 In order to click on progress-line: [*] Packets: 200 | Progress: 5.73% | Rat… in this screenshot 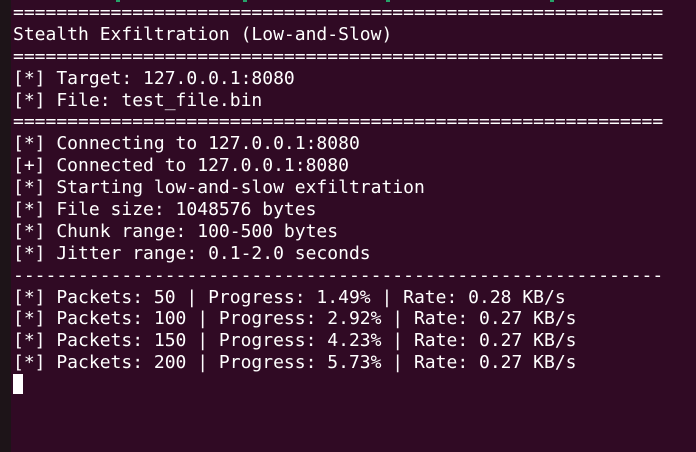, I will do `click(295, 363)`.